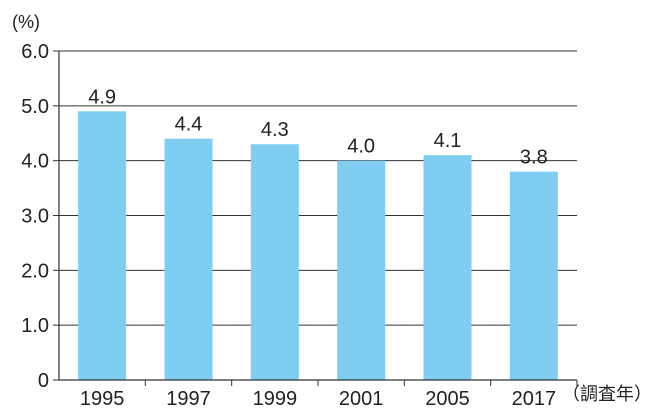 The width and height of the screenshot is (648, 420). I want to click on data-label-2005: 4.1, so click(448, 141).